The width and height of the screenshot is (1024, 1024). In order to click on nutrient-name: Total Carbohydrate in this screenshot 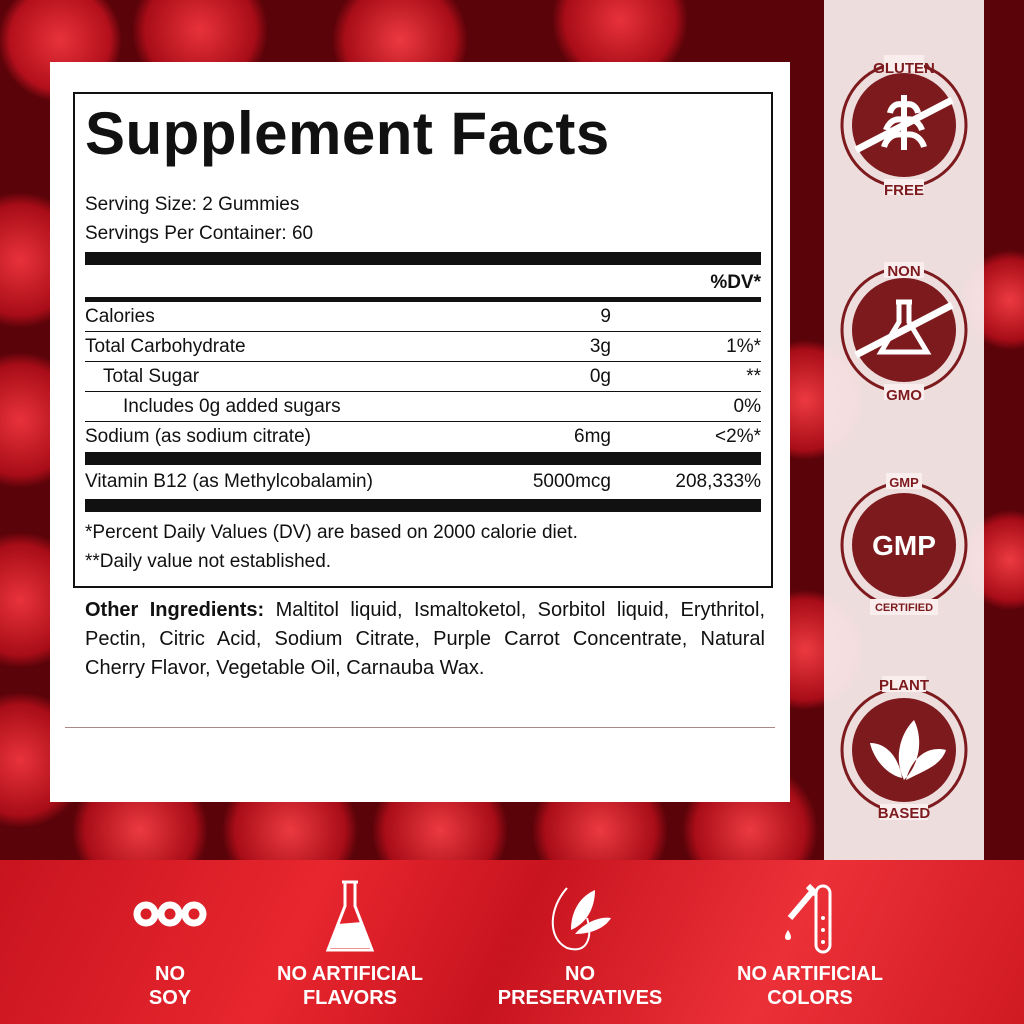, I will do `click(165, 346)`.